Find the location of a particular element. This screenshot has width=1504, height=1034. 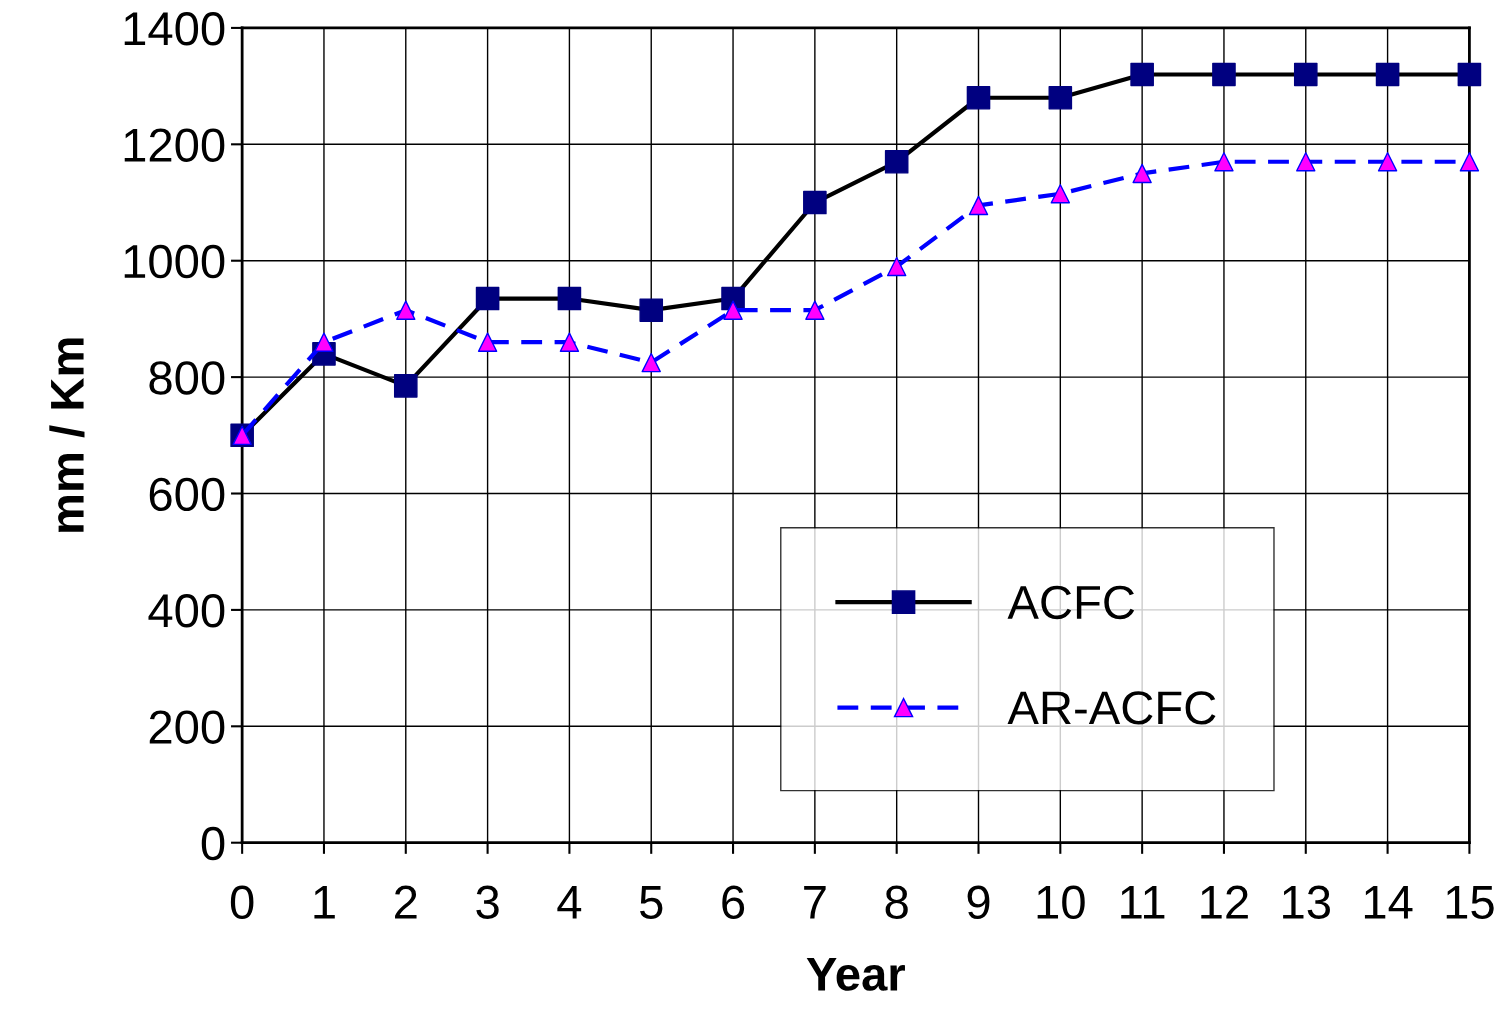

x-tick-label: 6 is located at coordinates (733, 902).